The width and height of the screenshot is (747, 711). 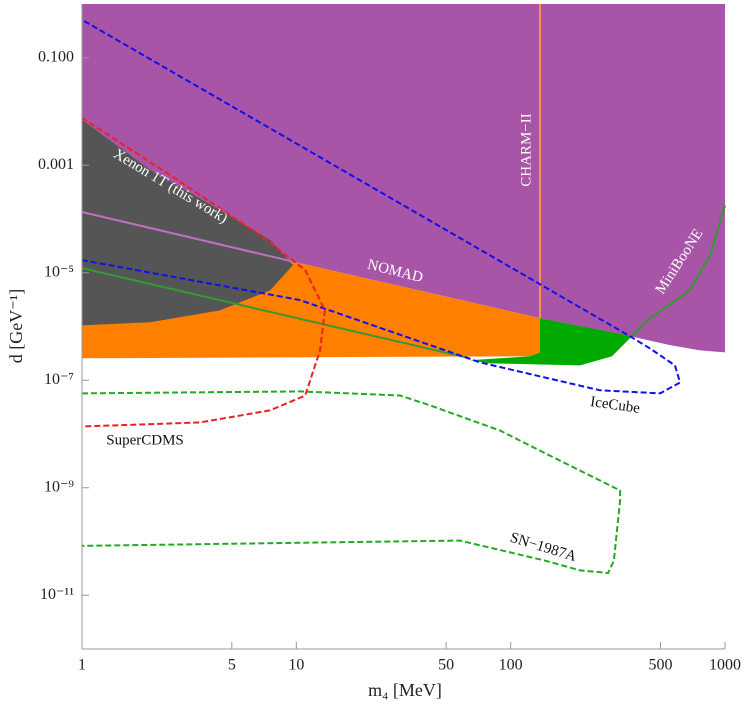 I want to click on x-tick-label: 10, so click(x=296, y=665).